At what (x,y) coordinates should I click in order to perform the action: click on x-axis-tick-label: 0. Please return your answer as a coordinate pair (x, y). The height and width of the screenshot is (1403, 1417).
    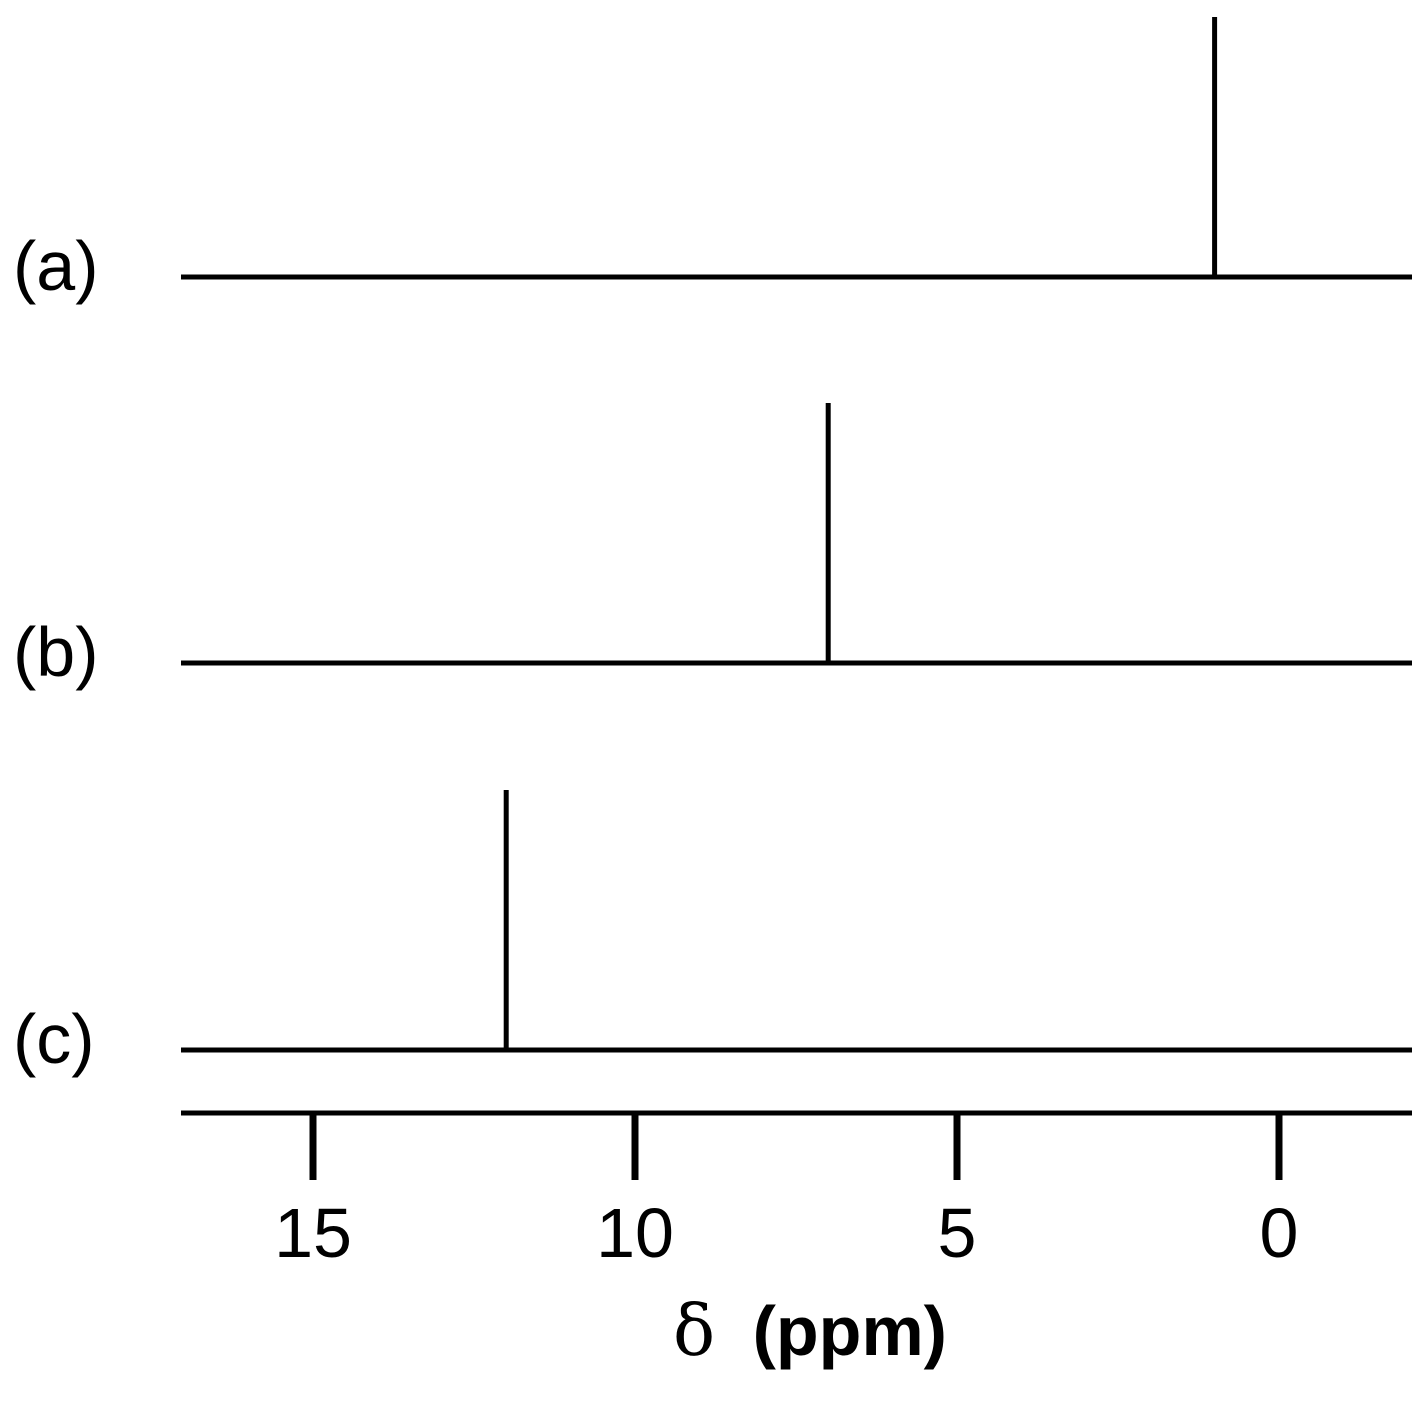
    Looking at the image, I should click on (1279, 1233).